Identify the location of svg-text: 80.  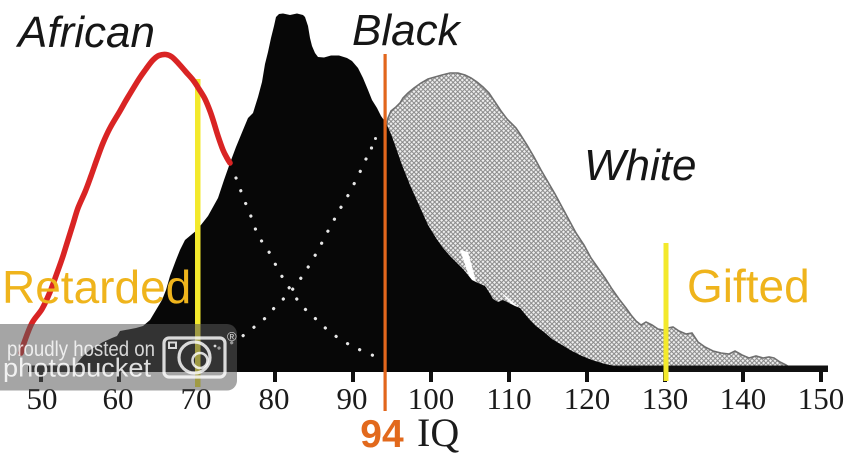
(274, 398).